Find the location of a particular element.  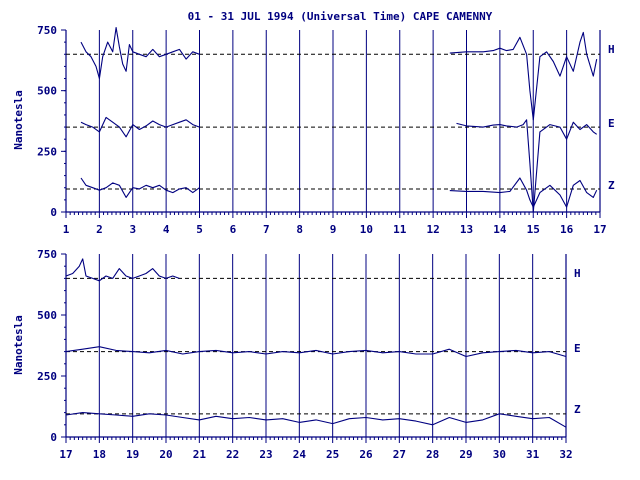

x-tick-label: 29 is located at coordinates (465, 454).